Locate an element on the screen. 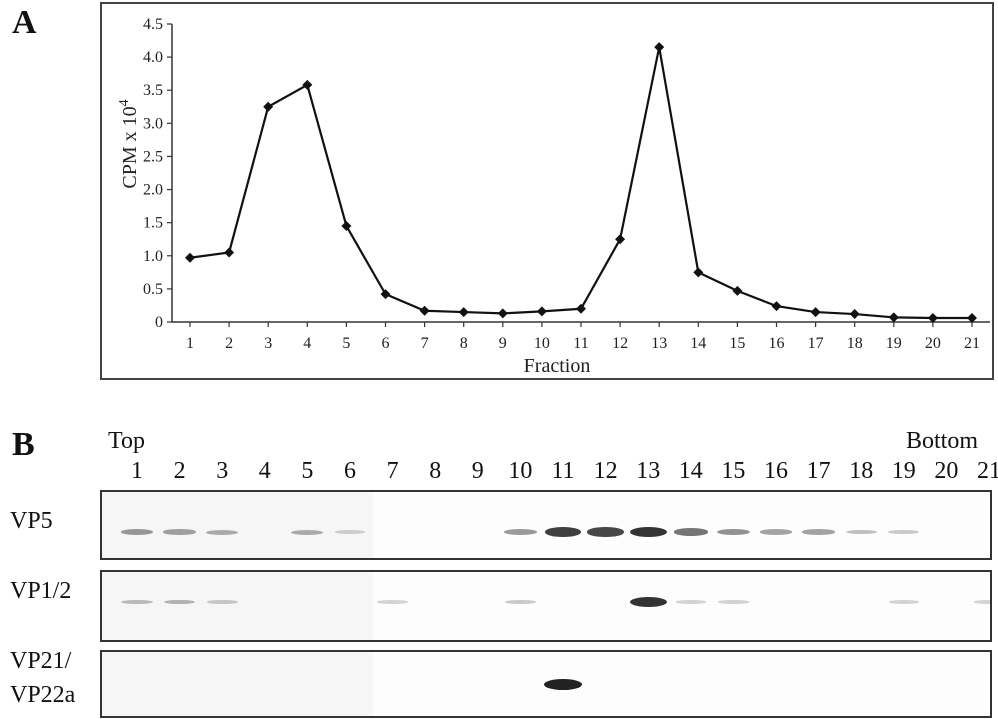  lane-number: 19 is located at coordinates (903, 471).